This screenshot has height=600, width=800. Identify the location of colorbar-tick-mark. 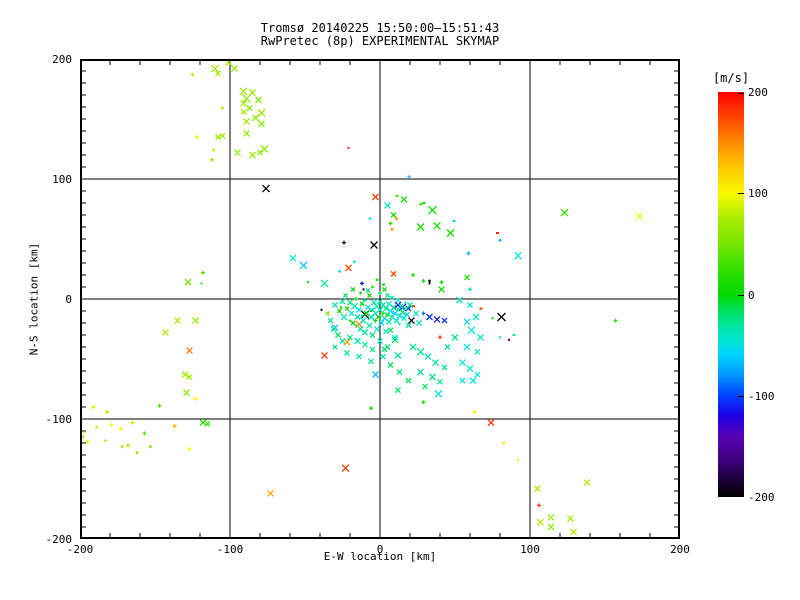
(741, 396).